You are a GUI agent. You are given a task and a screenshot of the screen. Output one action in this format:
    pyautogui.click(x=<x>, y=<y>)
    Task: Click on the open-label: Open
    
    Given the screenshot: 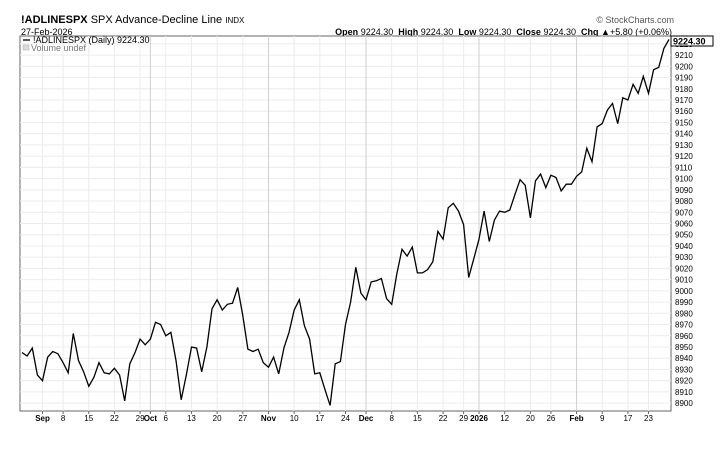 What is the action you would take?
    pyautogui.click(x=347, y=32)
    